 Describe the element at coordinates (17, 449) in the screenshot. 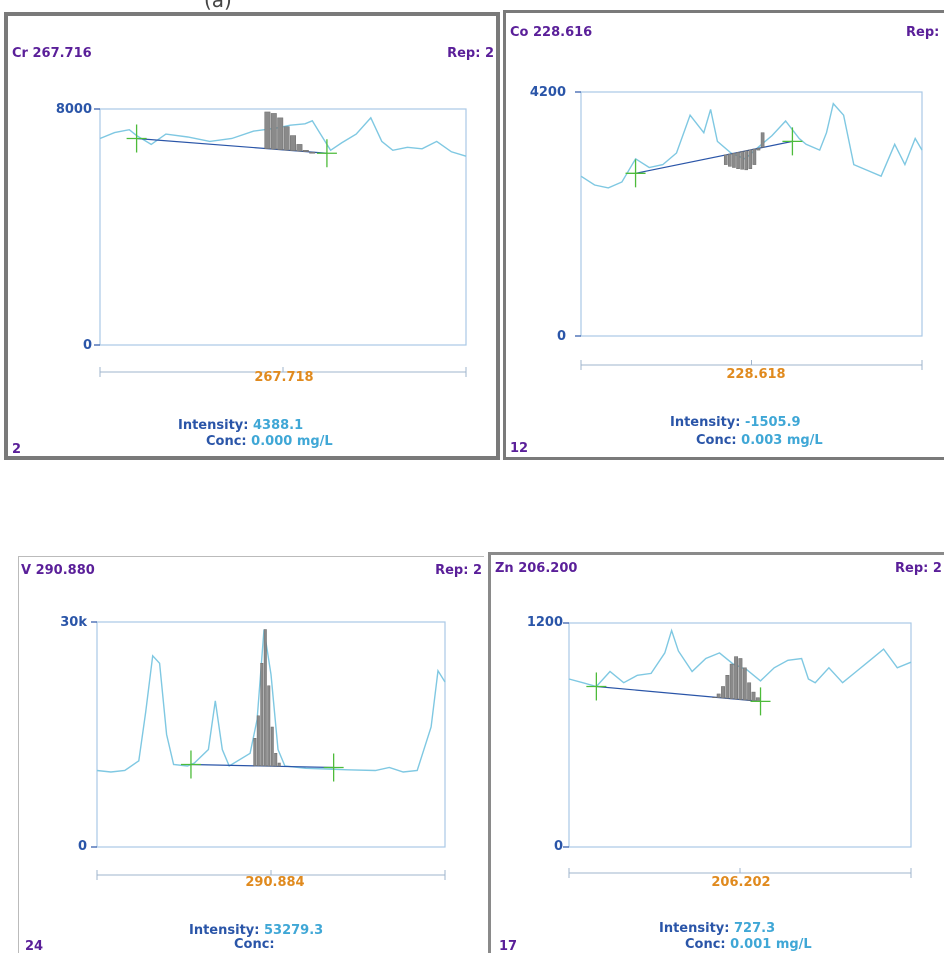

I see `panel-number: 2` at that location.